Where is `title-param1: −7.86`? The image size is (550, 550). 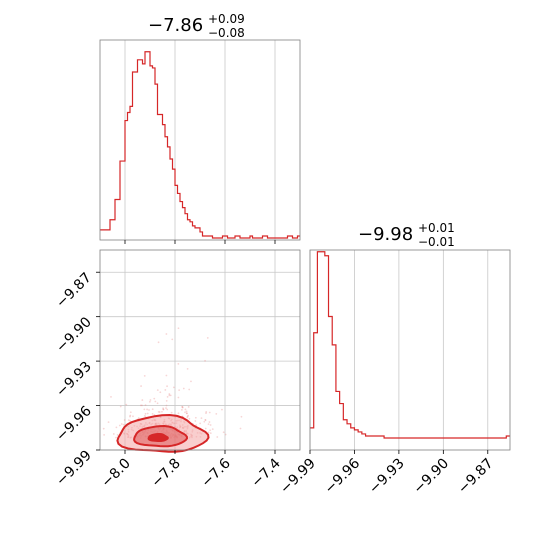
title-param1: −7.86 is located at coordinates (175, 25).